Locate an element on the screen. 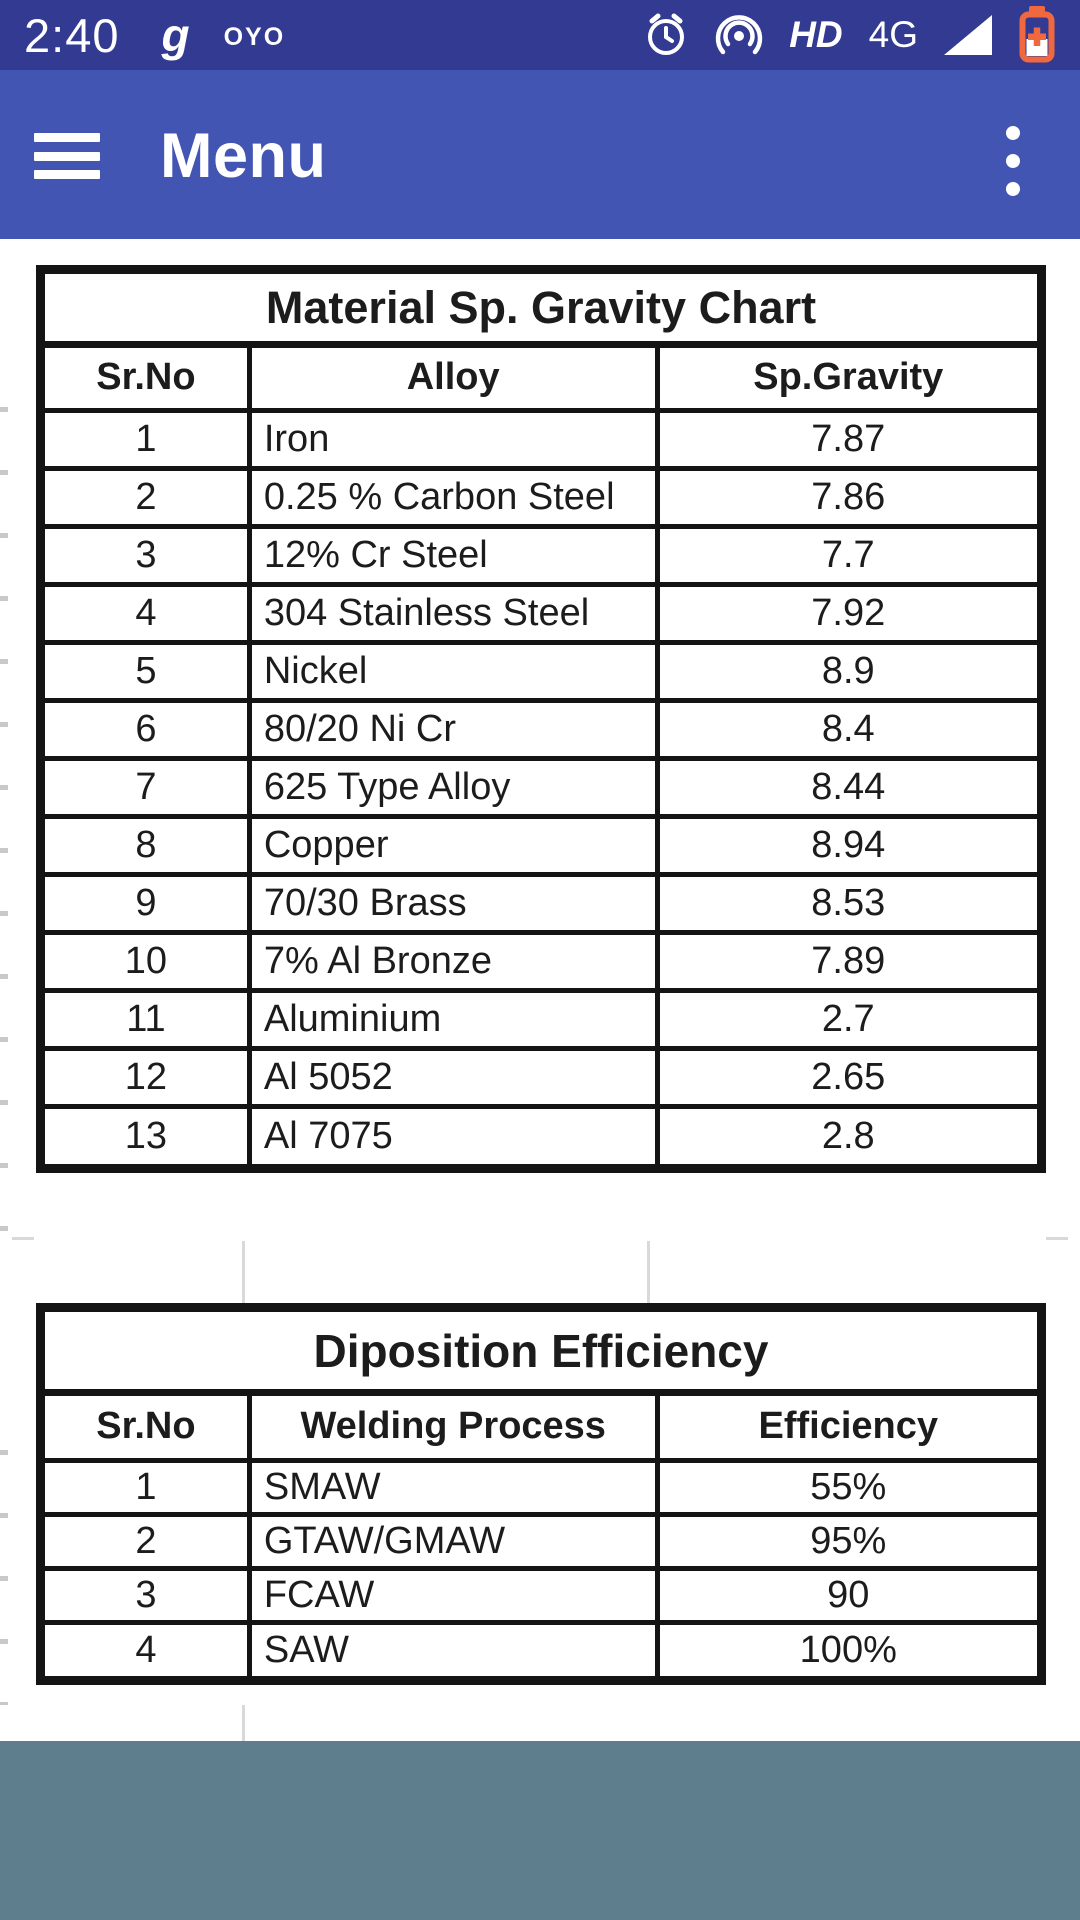  name-cell: 70/30 Brass is located at coordinates (453, 903).